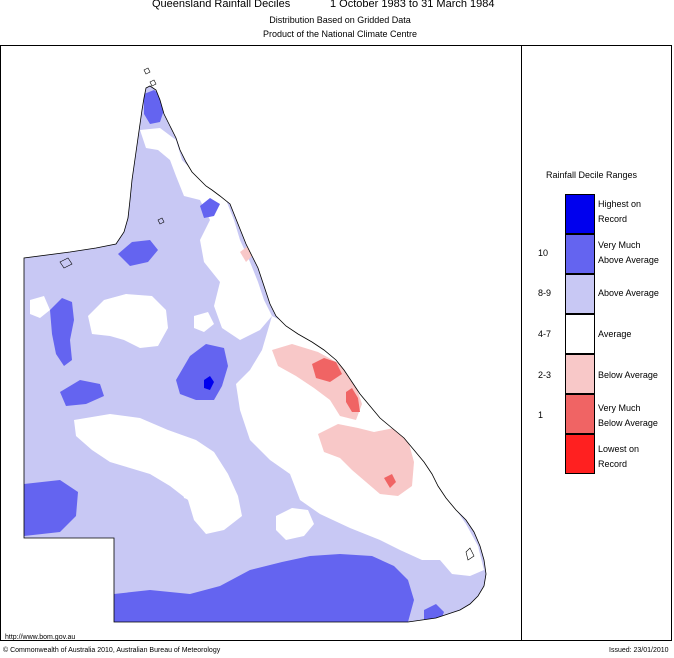  I want to click on region-very-much-above-central, so click(202, 372).